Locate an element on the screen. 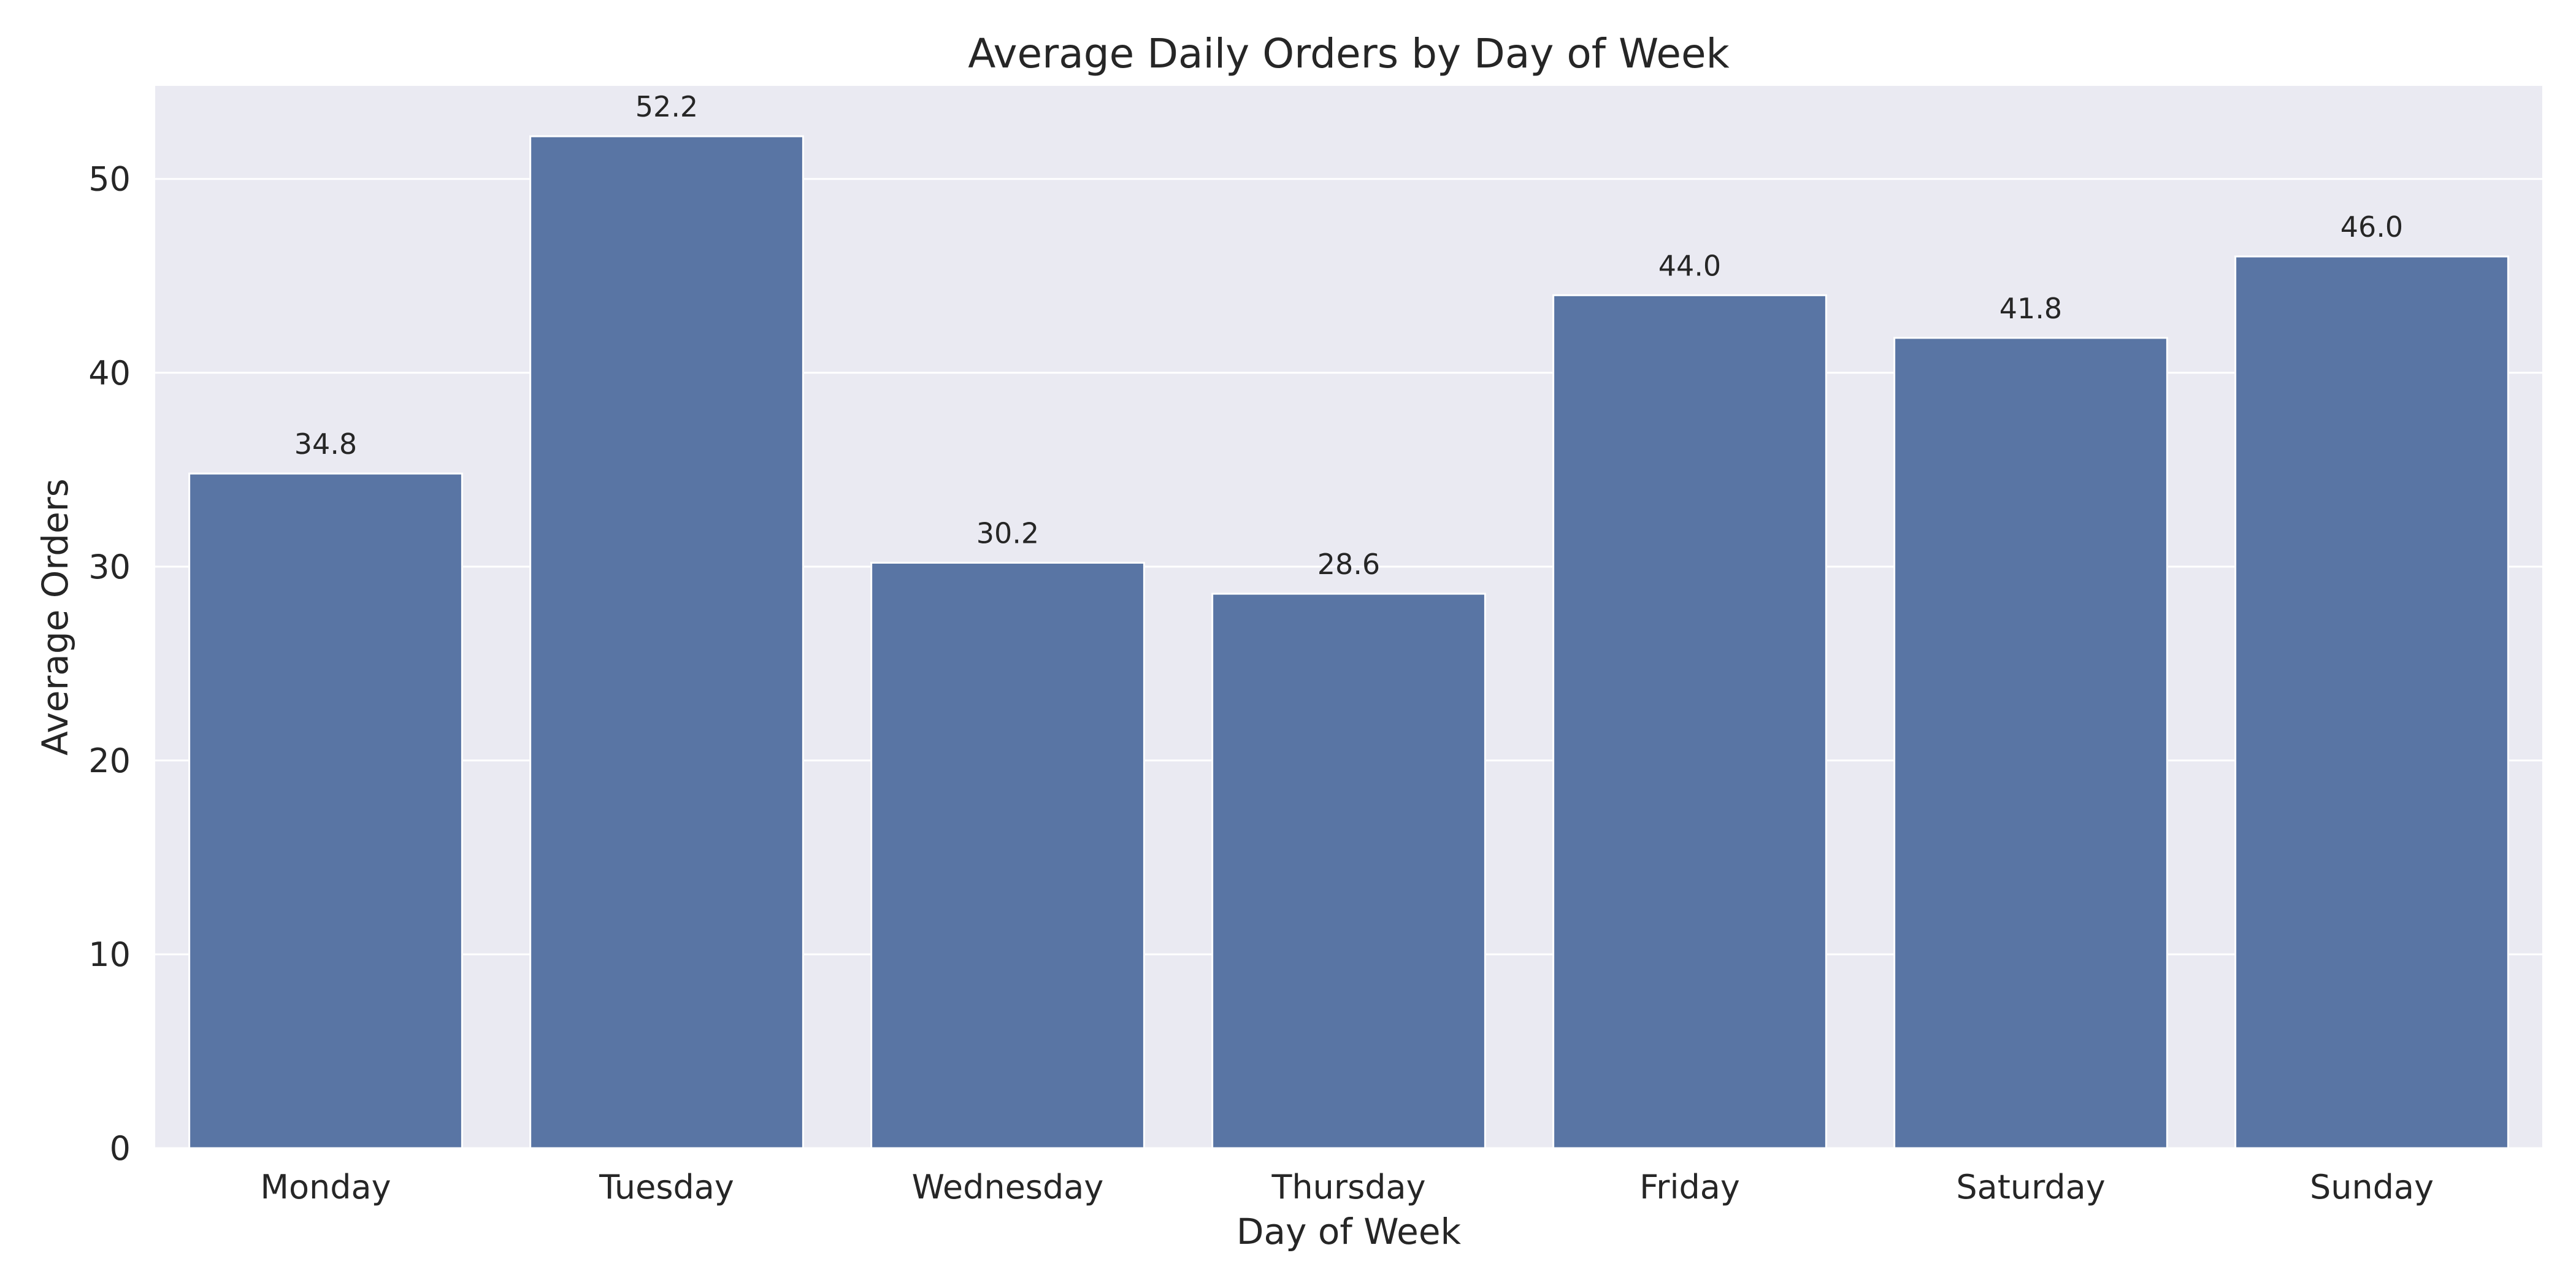 The width and height of the screenshot is (2576, 1288). x-tick-label-sunday: Sunday is located at coordinates (2372, 1187).